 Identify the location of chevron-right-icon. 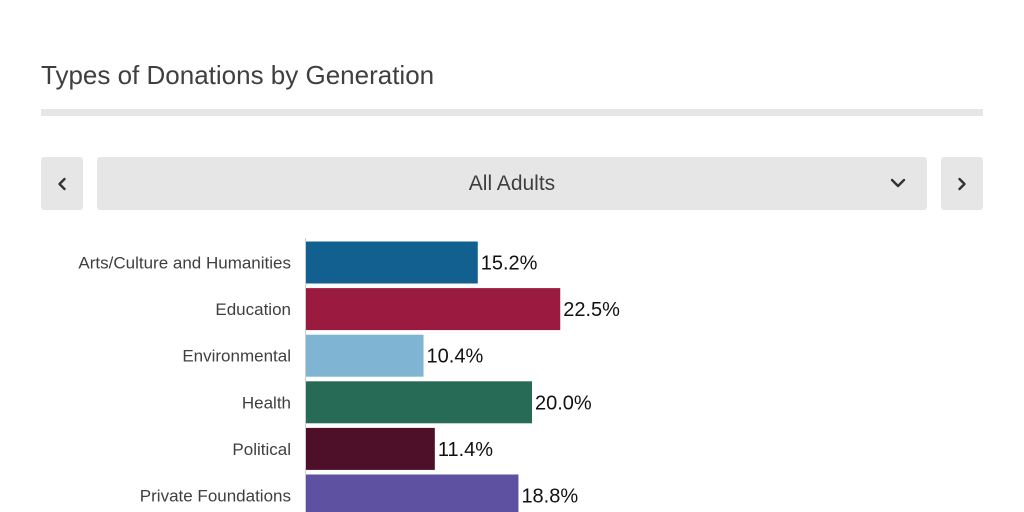
(962, 183).